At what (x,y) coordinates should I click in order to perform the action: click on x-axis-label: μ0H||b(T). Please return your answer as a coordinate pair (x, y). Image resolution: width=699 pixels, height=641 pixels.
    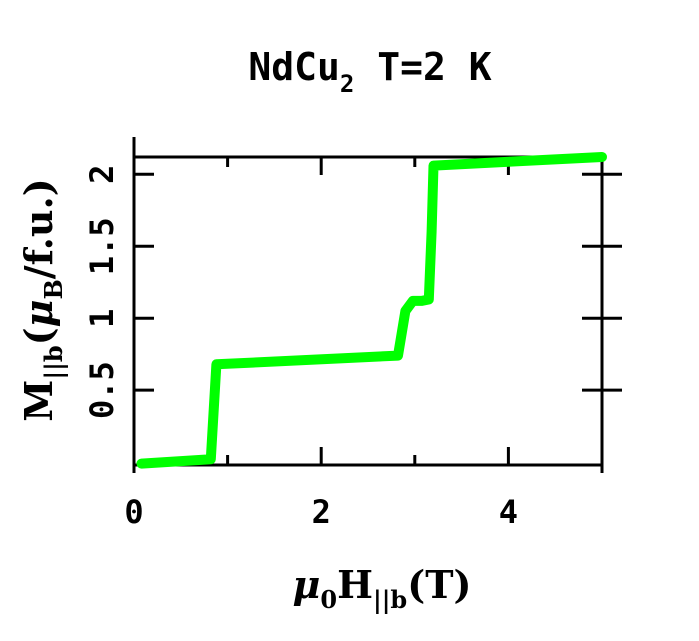
    Looking at the image, I should click on (382, 588).